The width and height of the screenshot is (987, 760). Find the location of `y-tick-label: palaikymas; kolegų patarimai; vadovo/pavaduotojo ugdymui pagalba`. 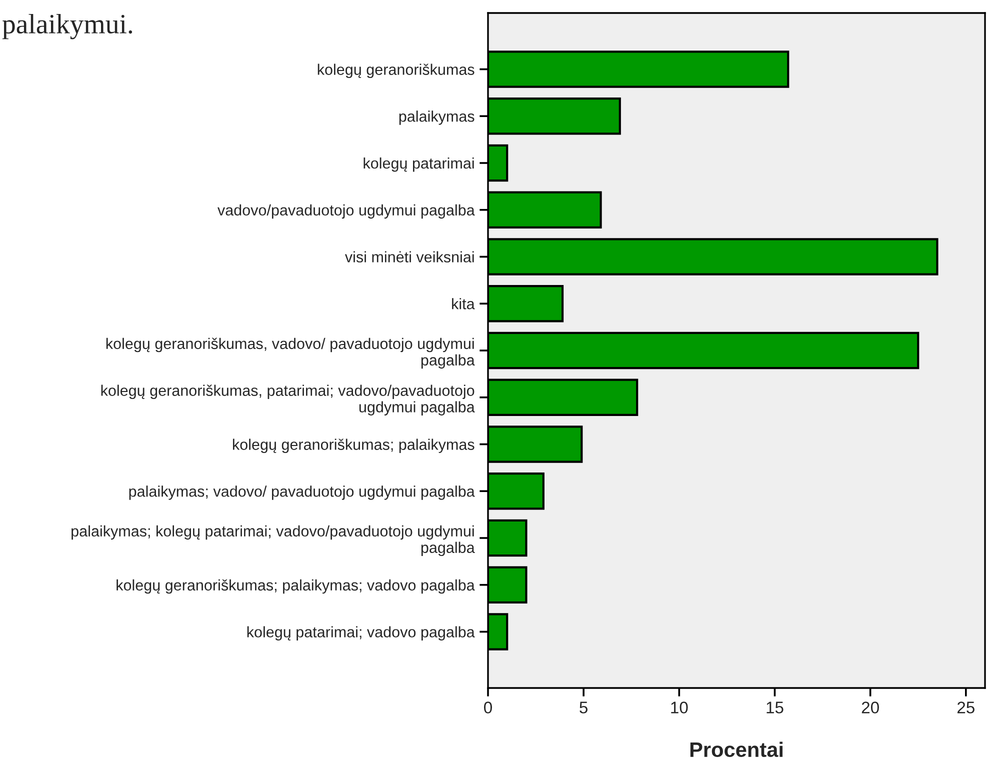

y-tick-label: palaikymas; kolegų patarimai; vadovo/pavaduotojo ugdymui pagalba is located at coordinates (273, 540).